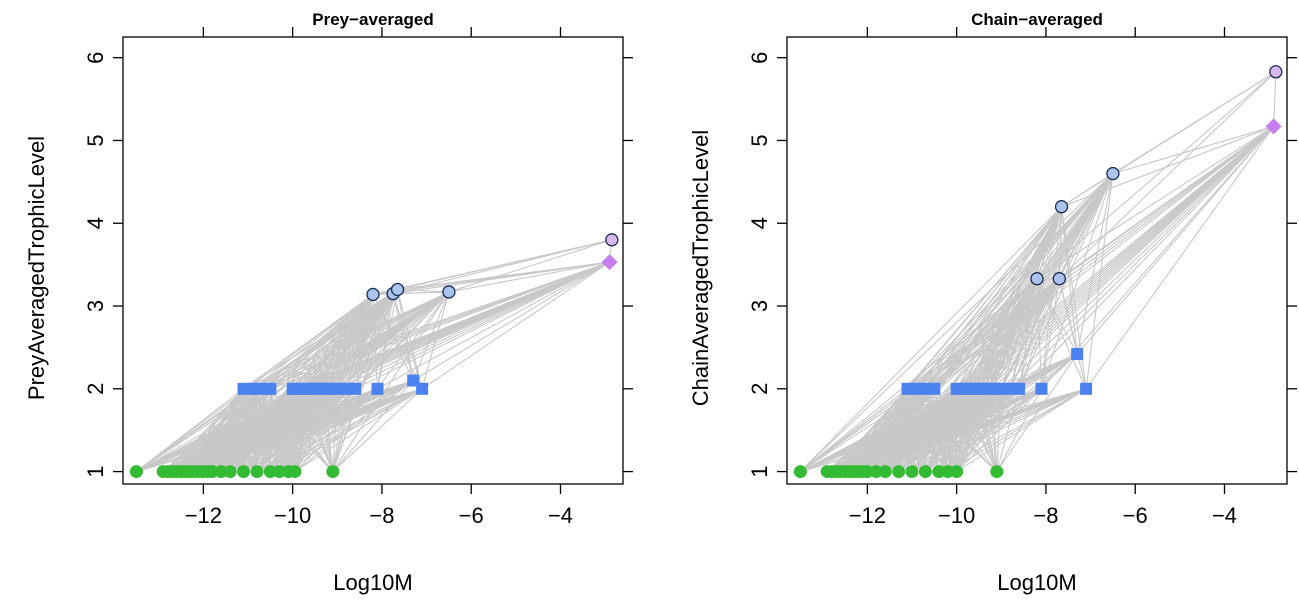  What do you see at coordinates (612, 240) in the screenshot?
I see `series-top` at bounding box center [612, 240].